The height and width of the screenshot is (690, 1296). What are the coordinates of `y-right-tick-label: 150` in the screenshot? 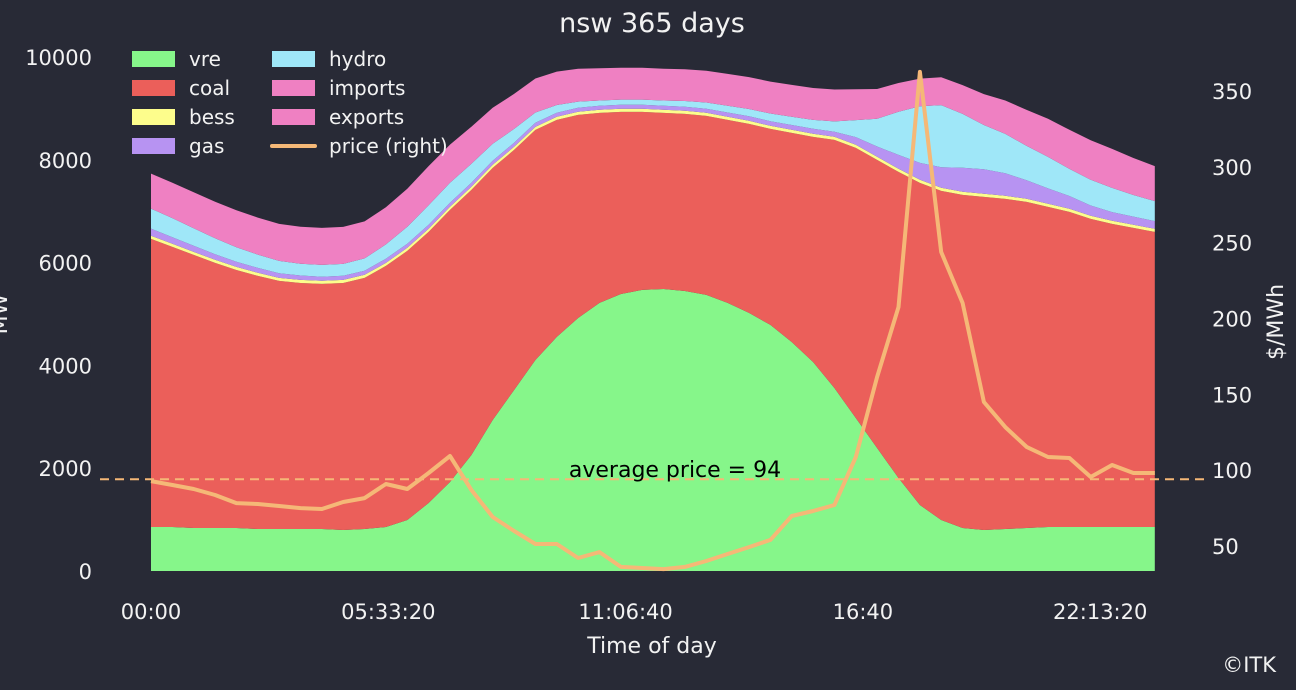 It's located at (1232, 395).